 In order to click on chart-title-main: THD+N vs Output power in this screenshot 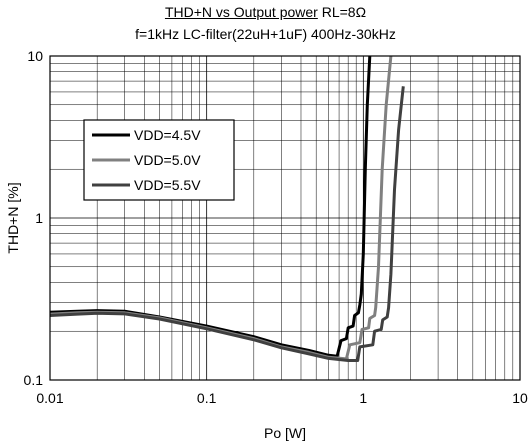, I will do `click(241, 12)`.